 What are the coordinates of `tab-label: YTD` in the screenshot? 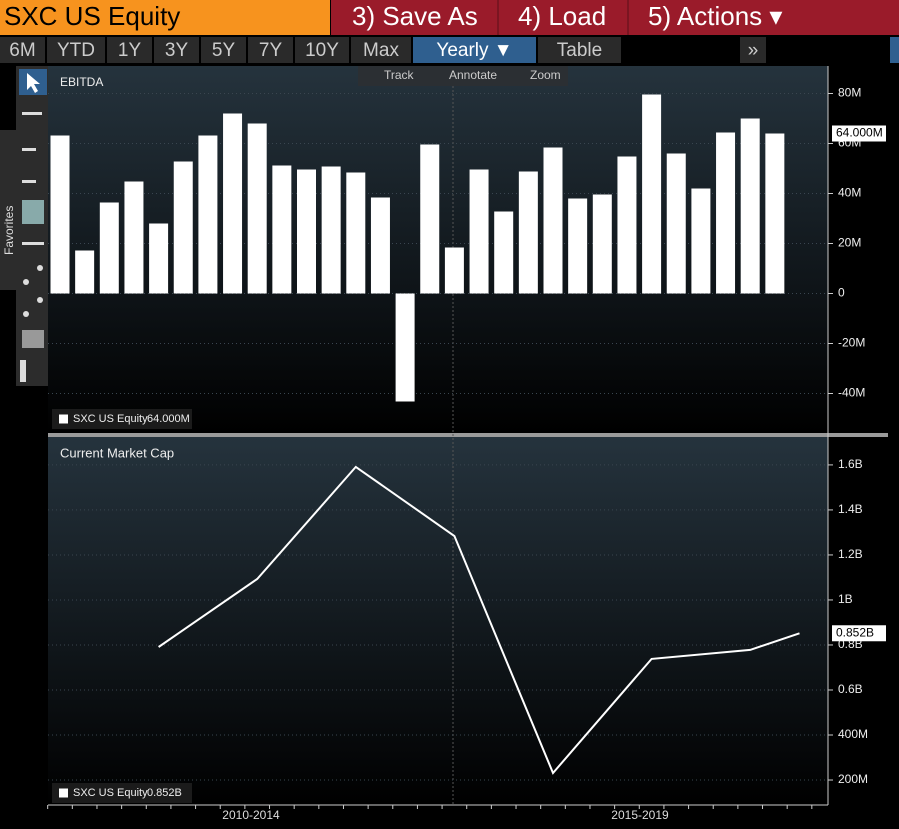 It's located at (76, 50).